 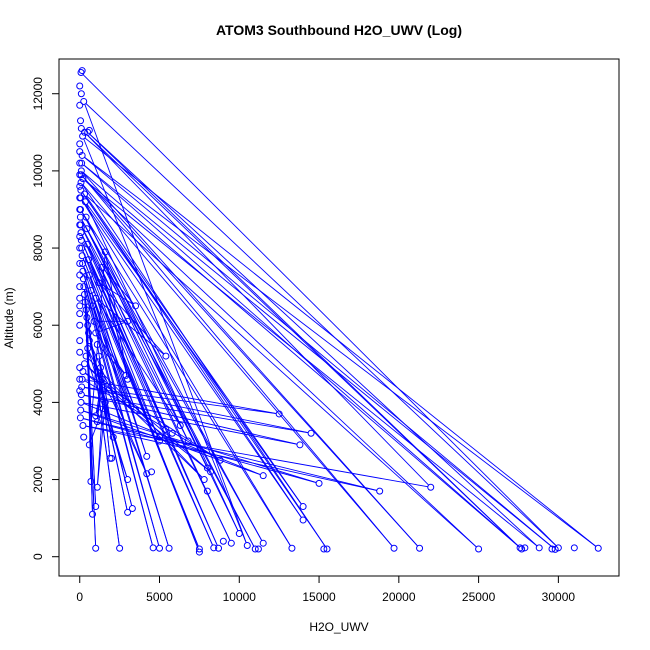 What do you see at coordinates (38, 479) in the screenshot?
I see `y-tick-label: 2000` at bounding box center [38, 479].